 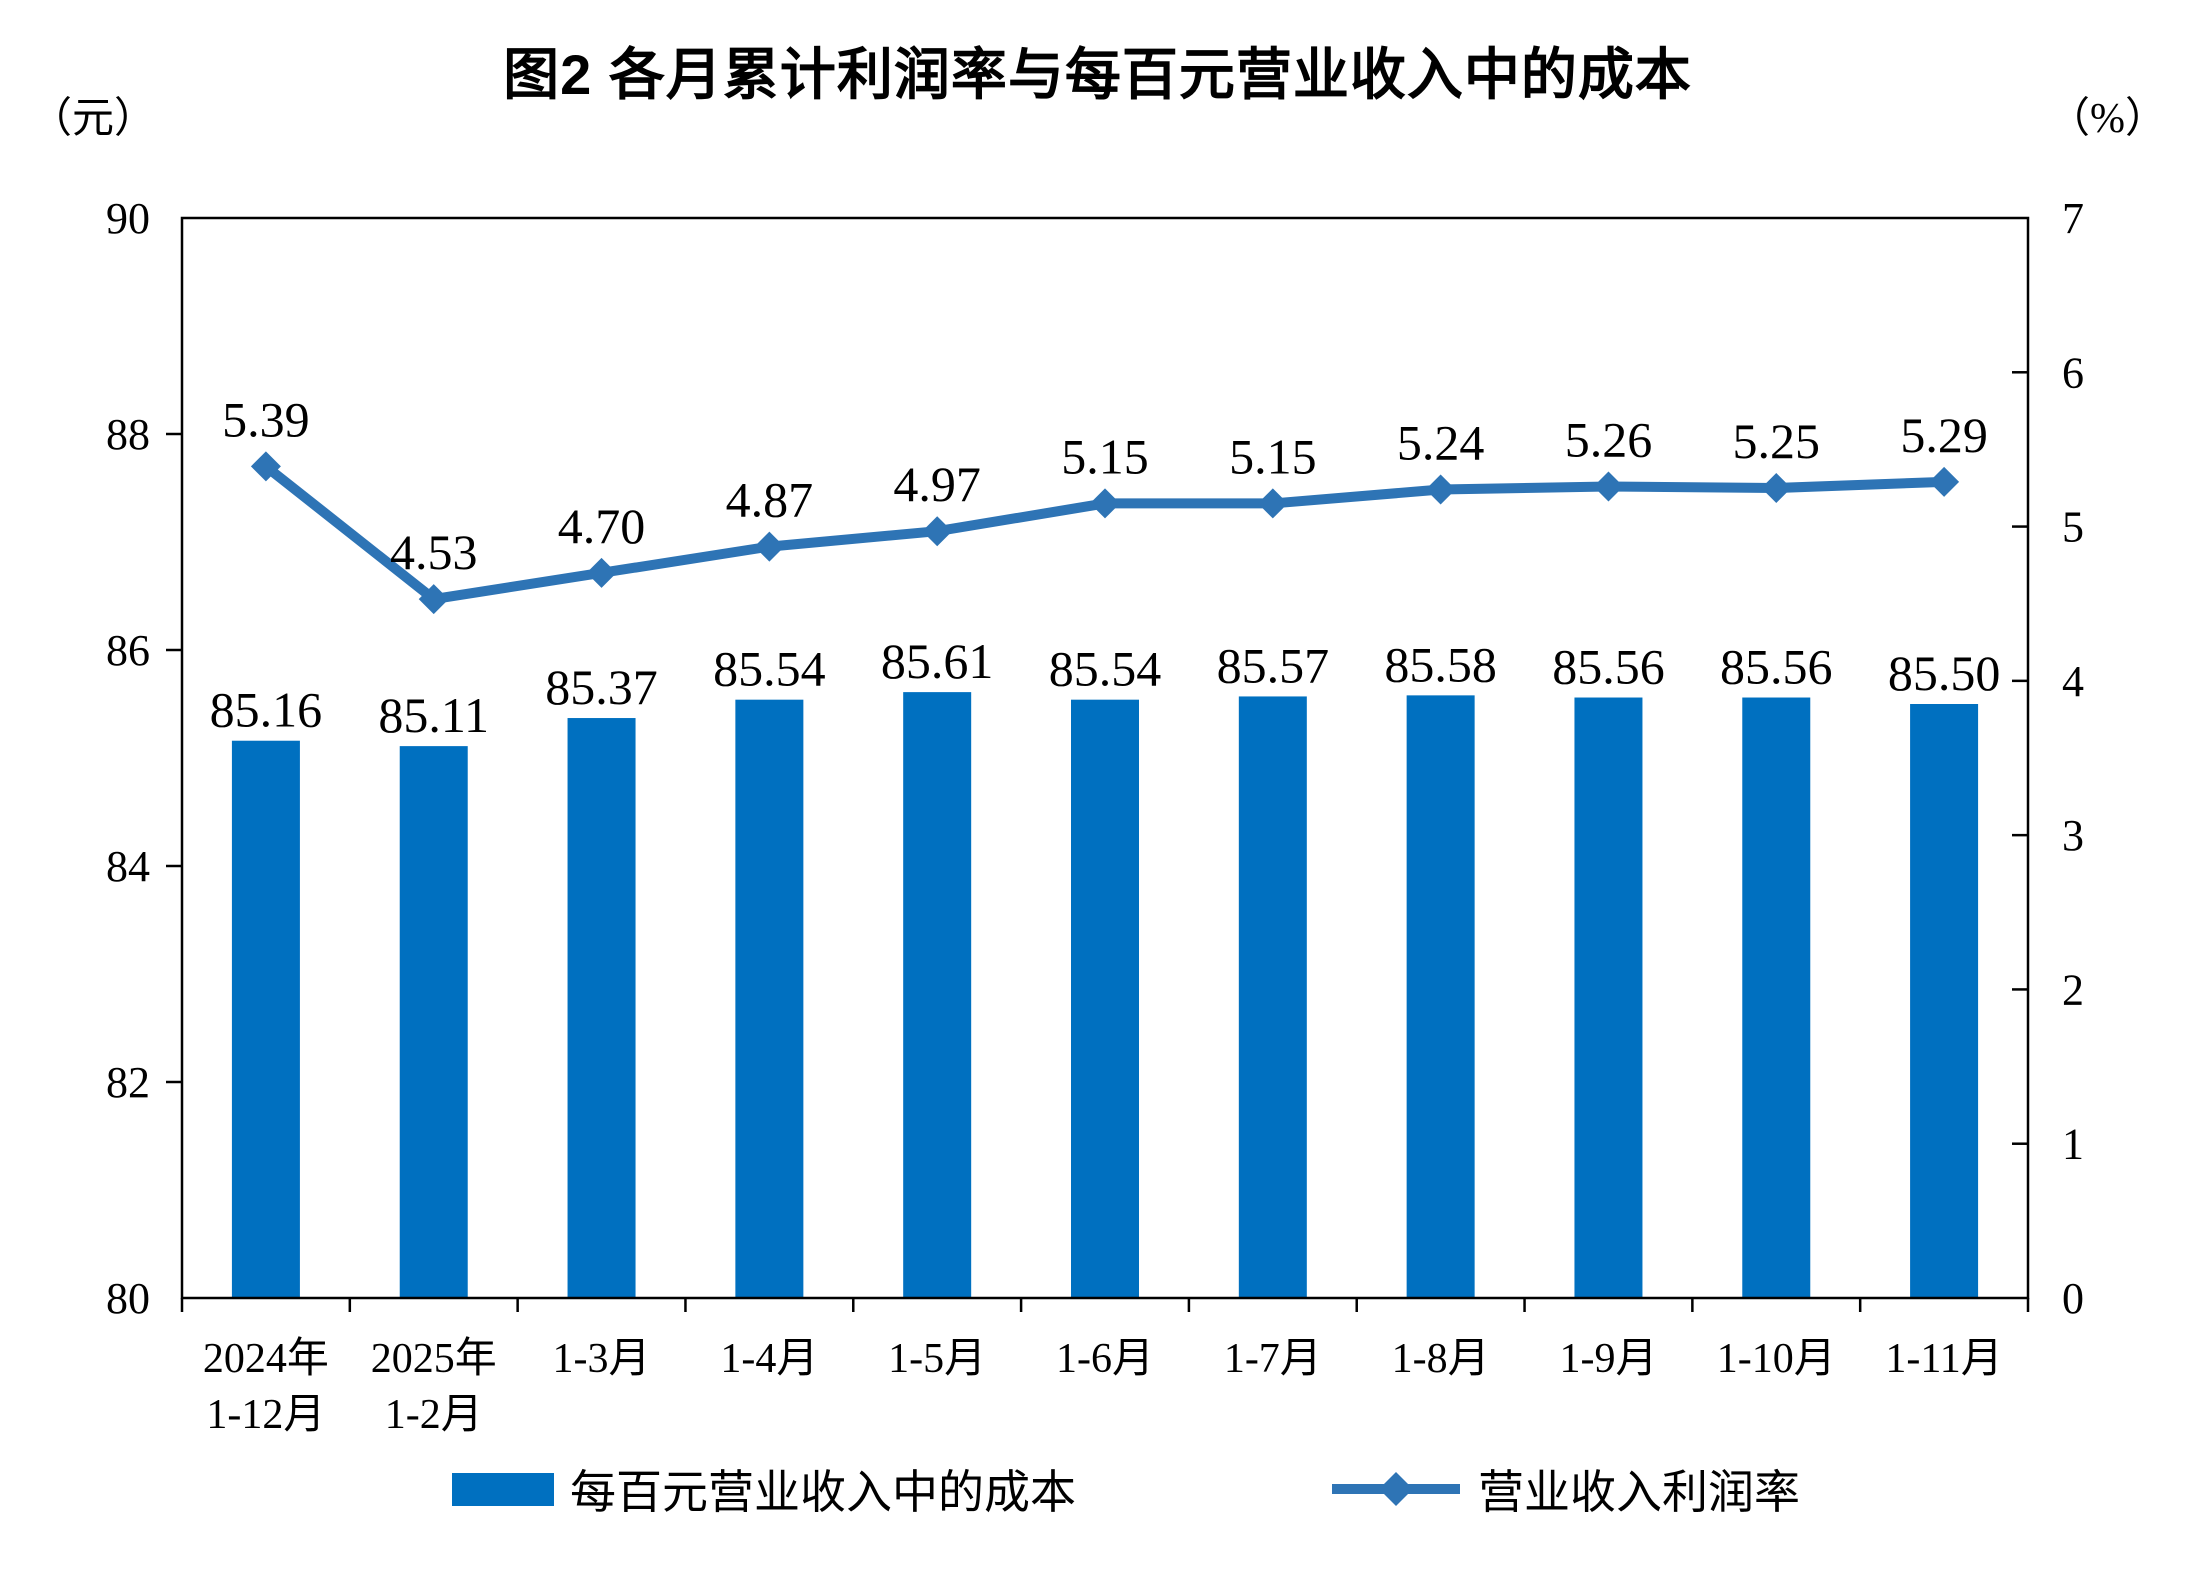 What do you see at coordinates (2073, 372) in the screenshot?
I see `right-axis-tick-label: 6` at bounding box center [2073, 372].